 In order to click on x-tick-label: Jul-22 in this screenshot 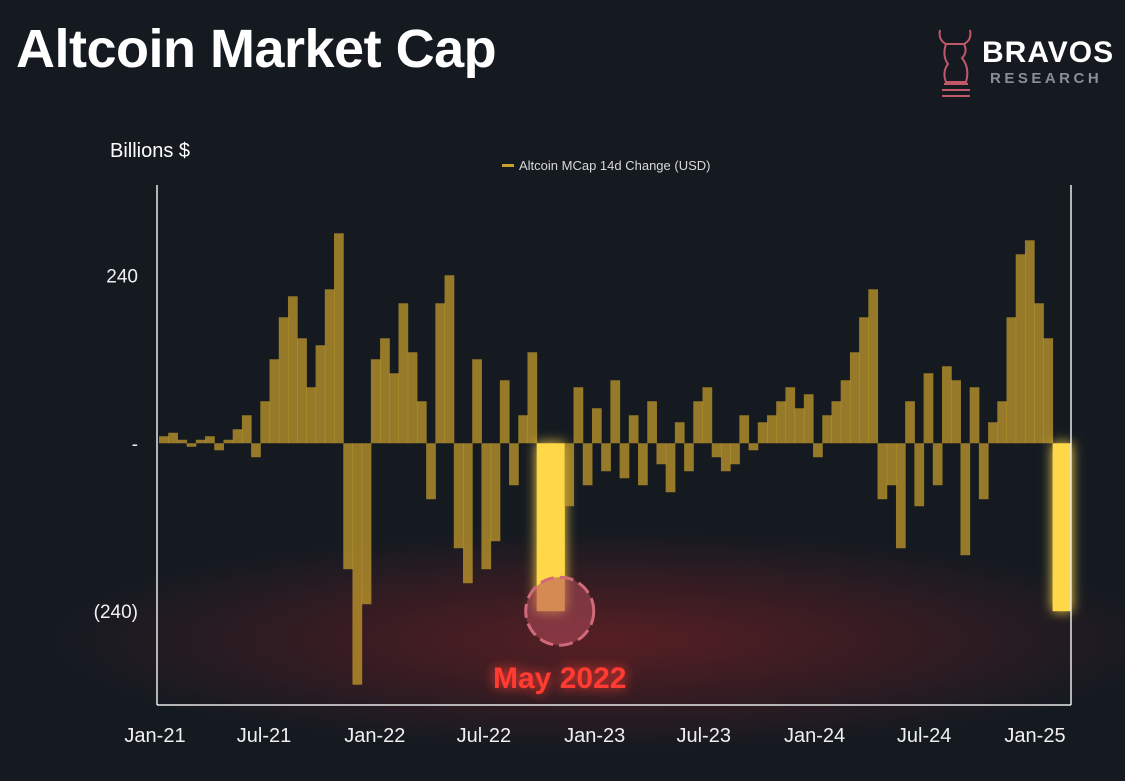, I will do `click(484, 736)`.